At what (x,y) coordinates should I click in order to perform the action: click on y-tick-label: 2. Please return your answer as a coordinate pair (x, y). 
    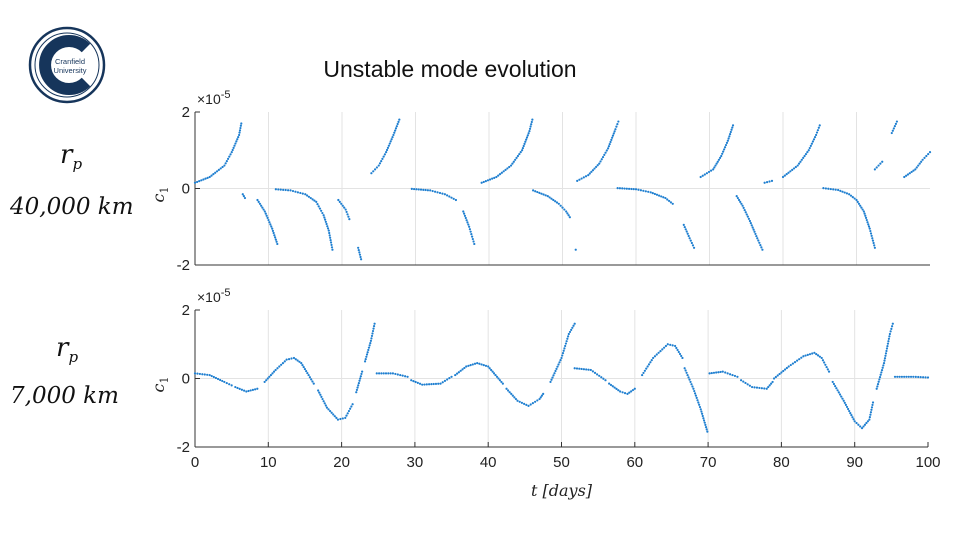
    Looking at the image, I should click on (186, 112).